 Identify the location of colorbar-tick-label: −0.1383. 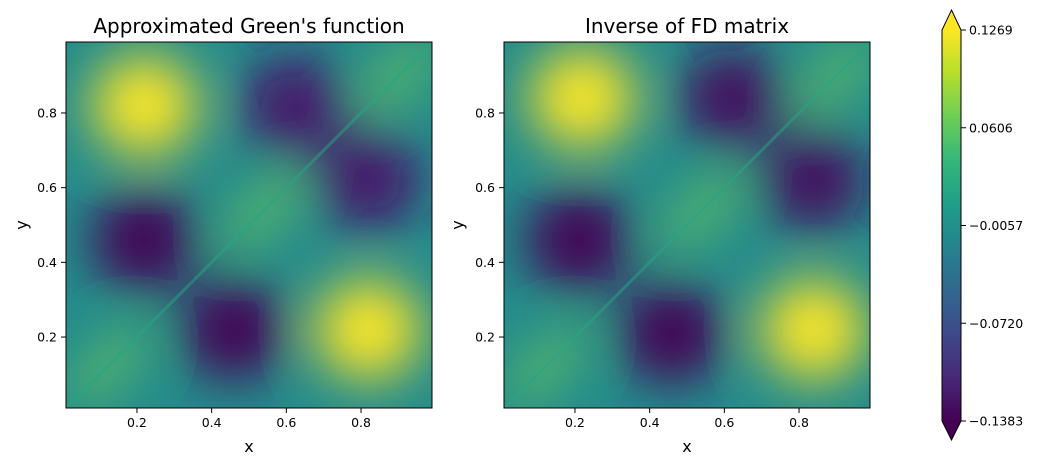
(996, 421).